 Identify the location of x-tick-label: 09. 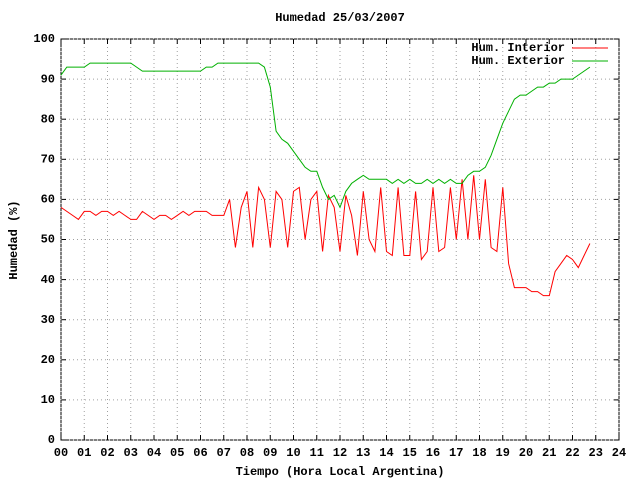
(270, 453).